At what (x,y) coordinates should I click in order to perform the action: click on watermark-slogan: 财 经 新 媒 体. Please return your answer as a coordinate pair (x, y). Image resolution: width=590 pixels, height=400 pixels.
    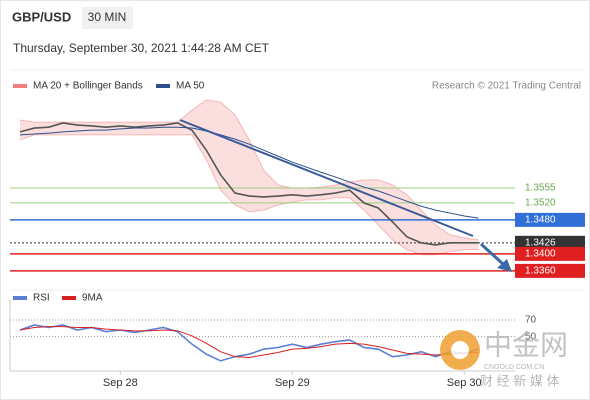
    Looking at the image, I should click on (519, 380).